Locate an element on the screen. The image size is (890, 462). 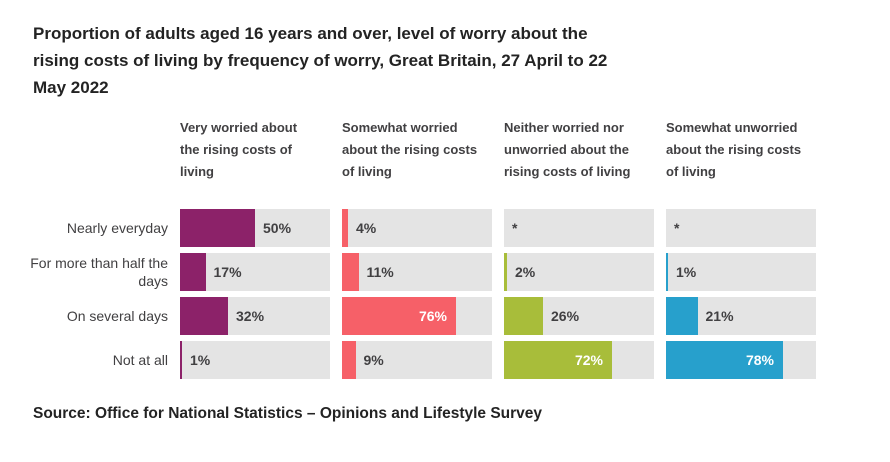
panel-header-line: Neither worried nor is located at coordinates (564, 127).